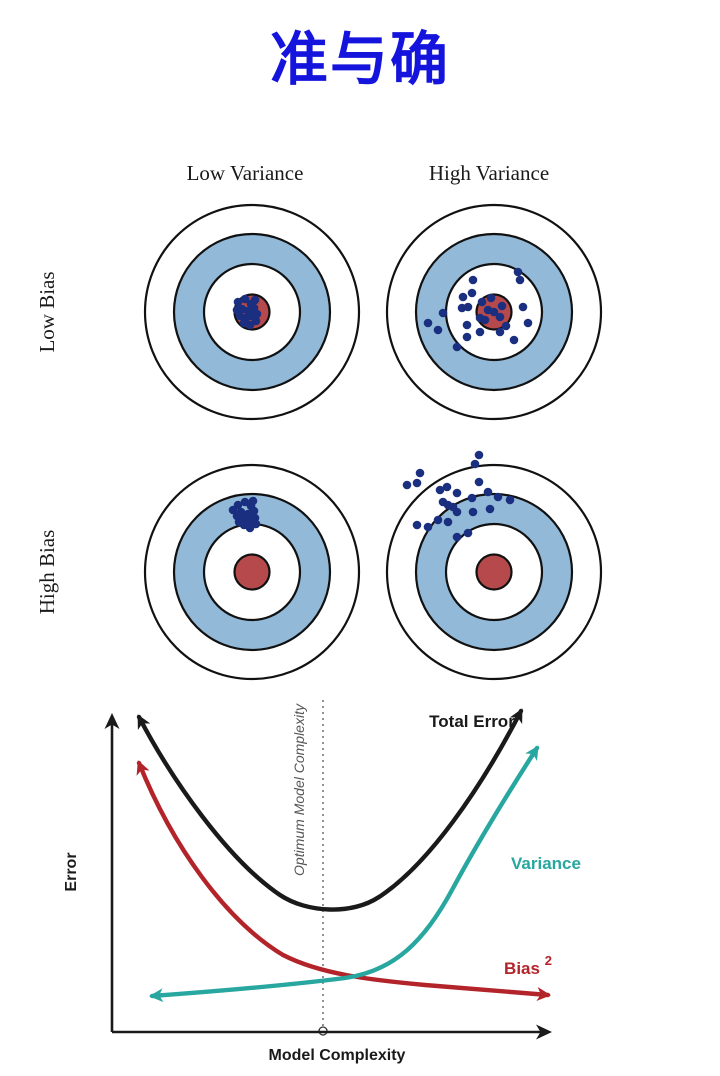 The width and height of the screenshot is (720, 1076). I want to click on target-high-bias-low-variance, so click(252, 572).